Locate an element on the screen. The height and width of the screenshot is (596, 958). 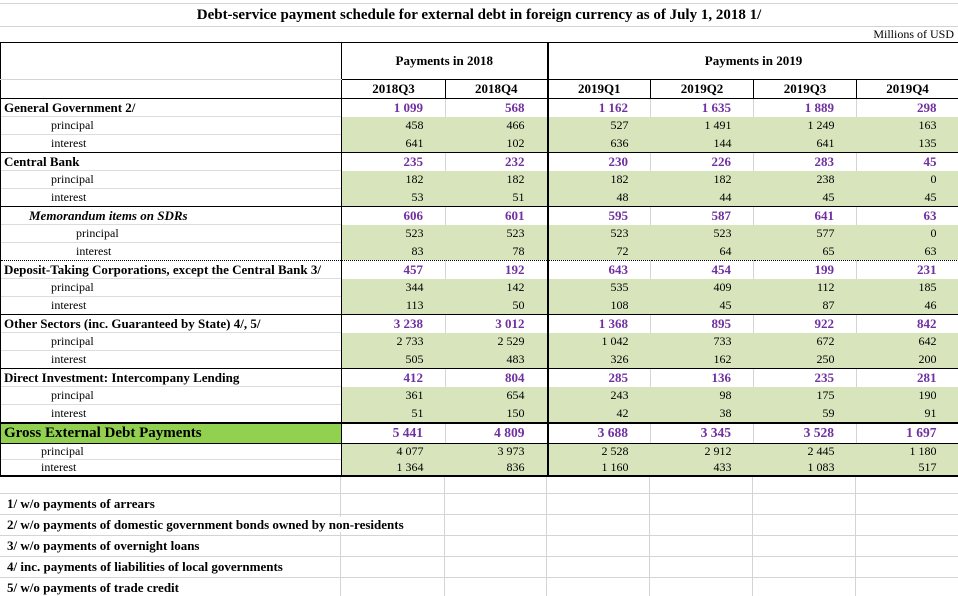
cell: 4 077 is located at coordinates (393, 451).